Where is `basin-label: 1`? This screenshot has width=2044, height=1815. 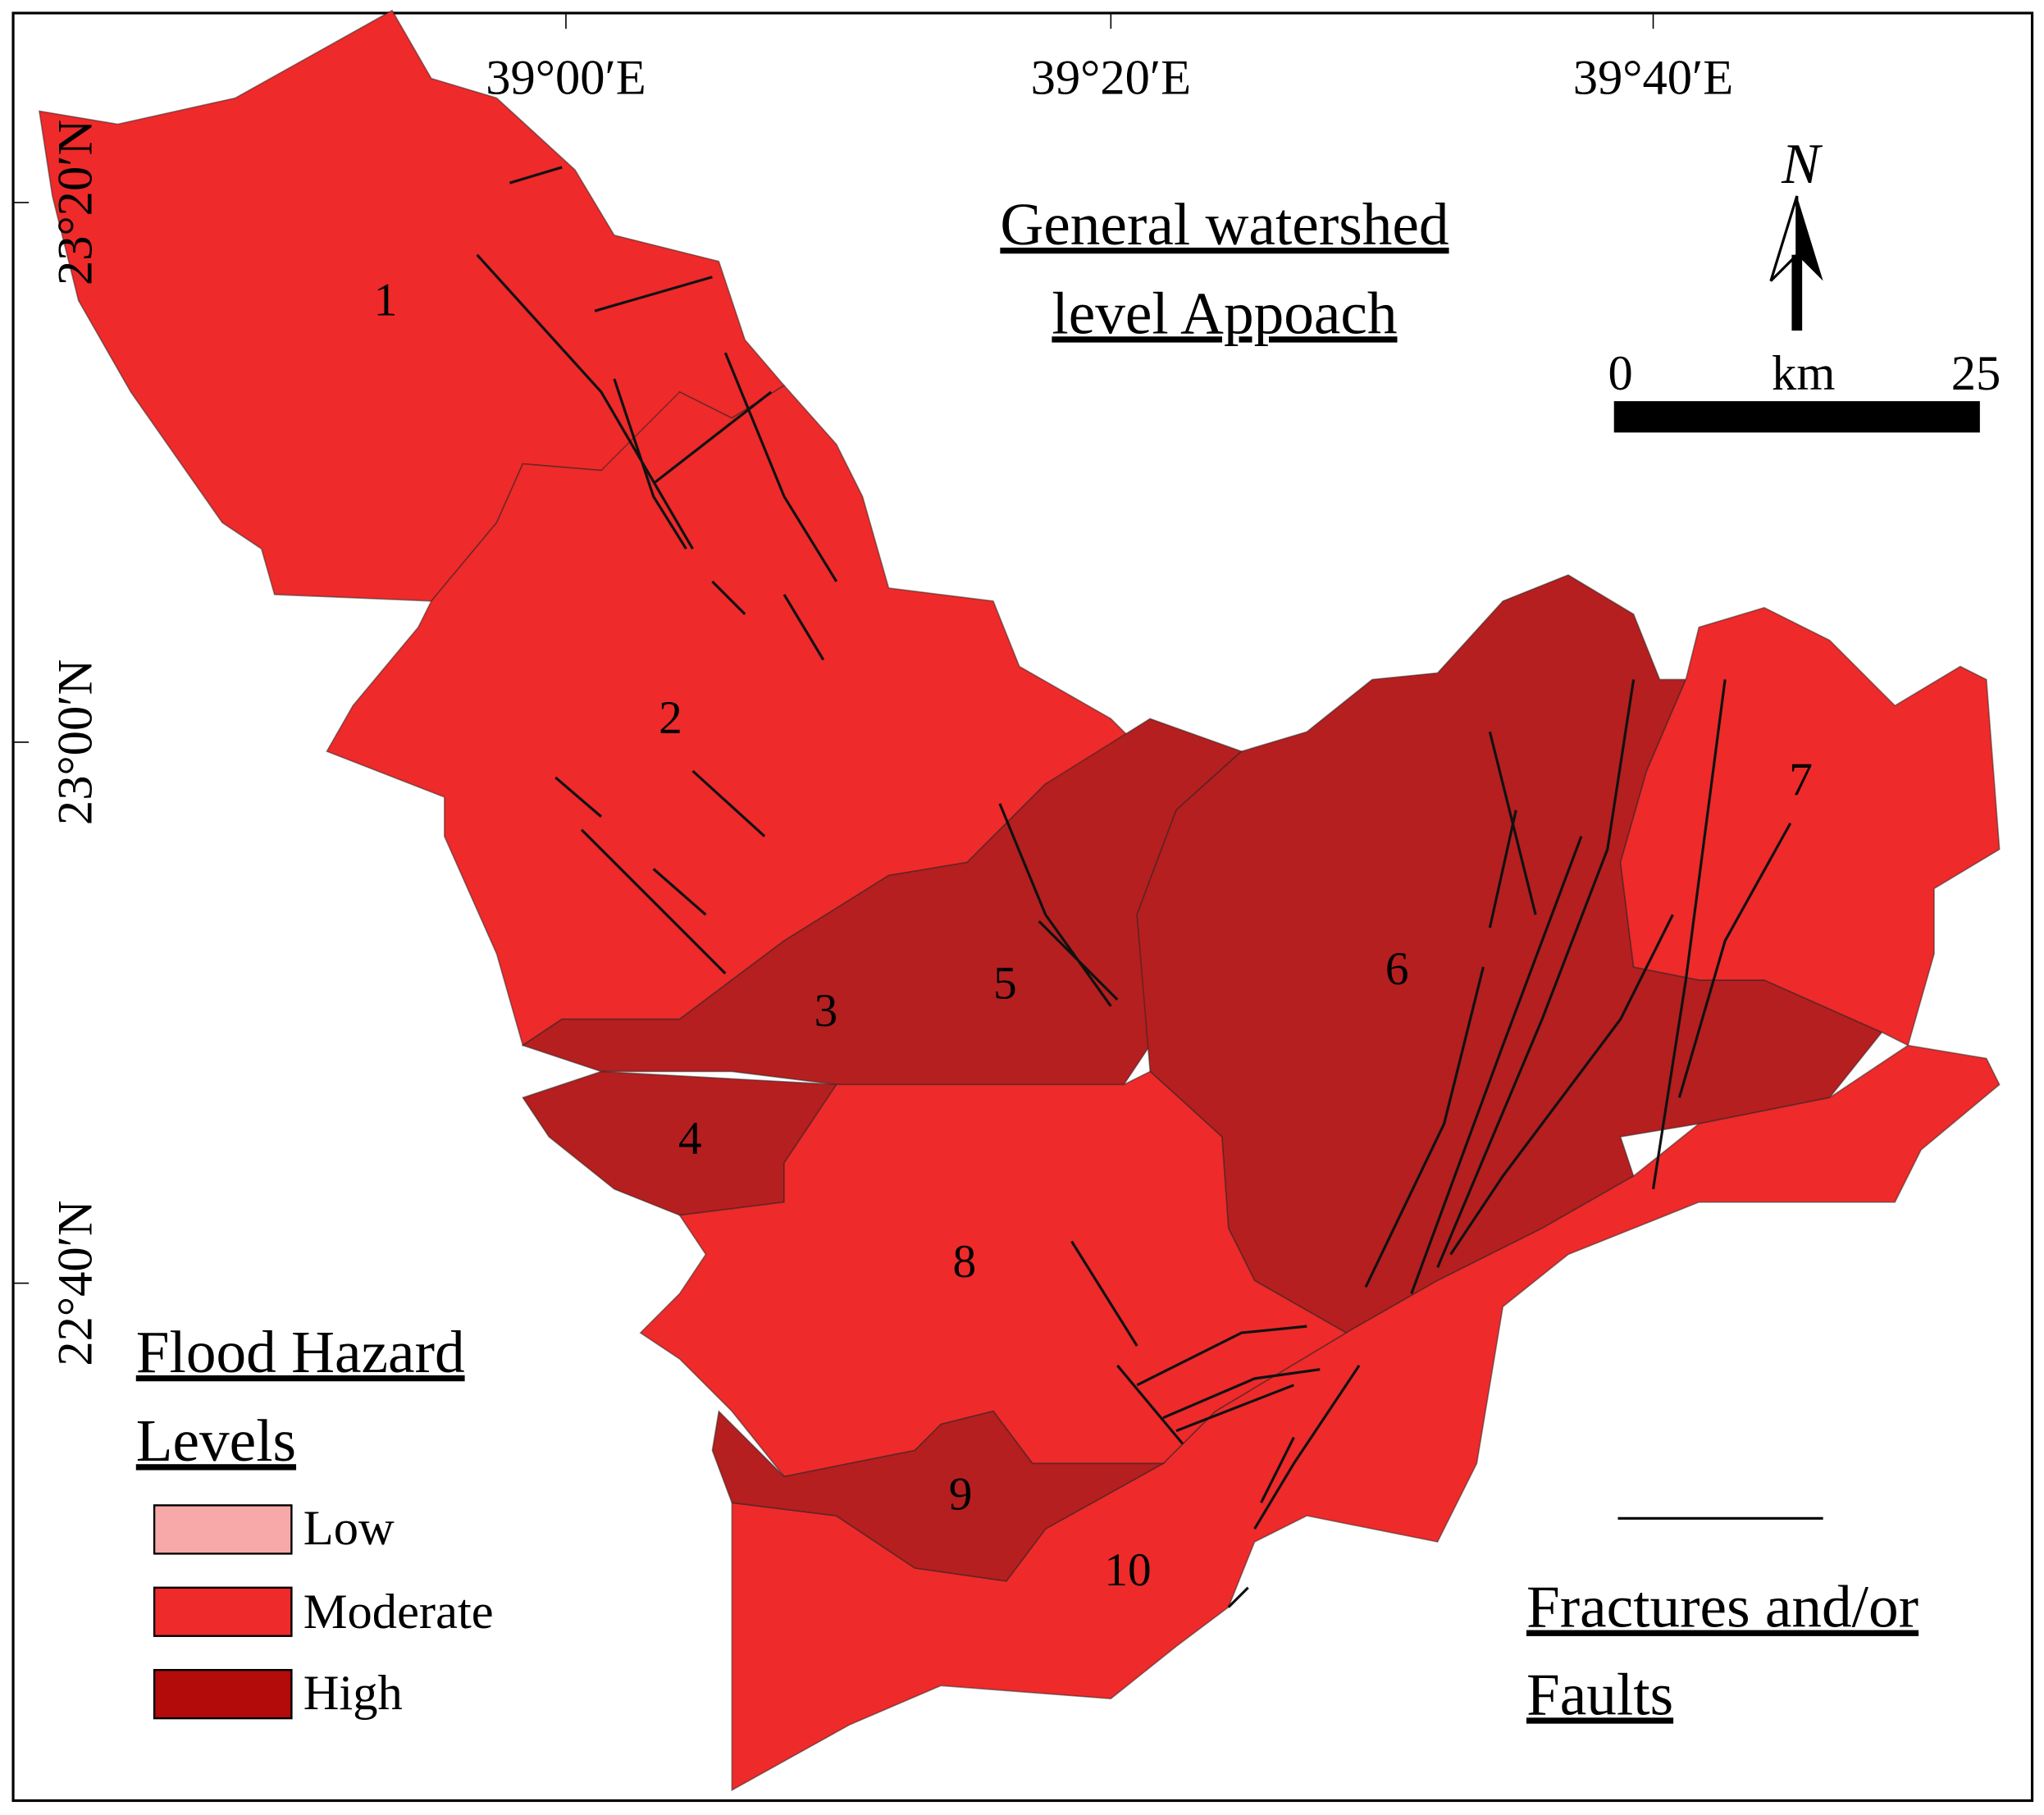 basin-label: 1 is located at coordinates (386, 300).